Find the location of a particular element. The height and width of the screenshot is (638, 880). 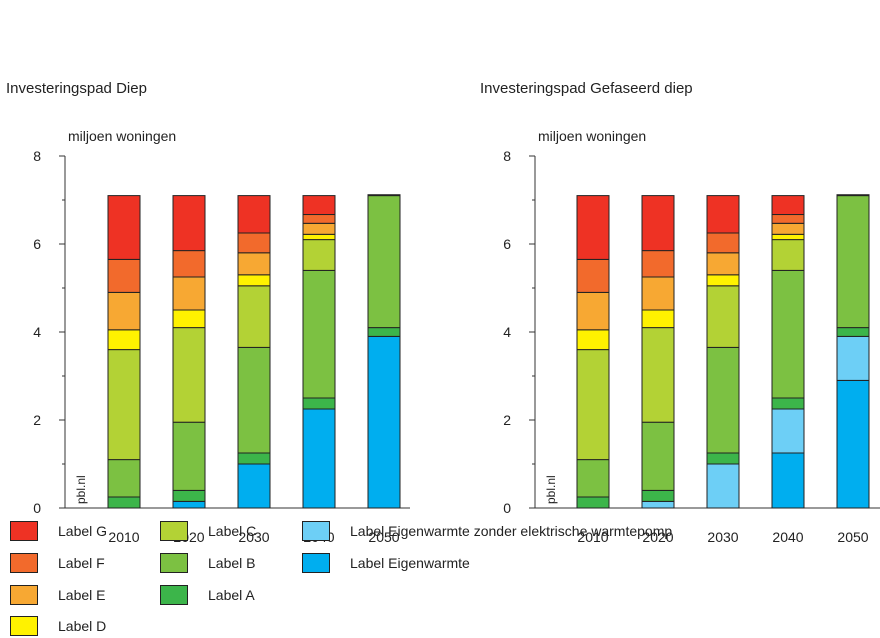

legend-item-label-eigenwarmte: Label Eigenwarmte is located at coordinates (386, 563).